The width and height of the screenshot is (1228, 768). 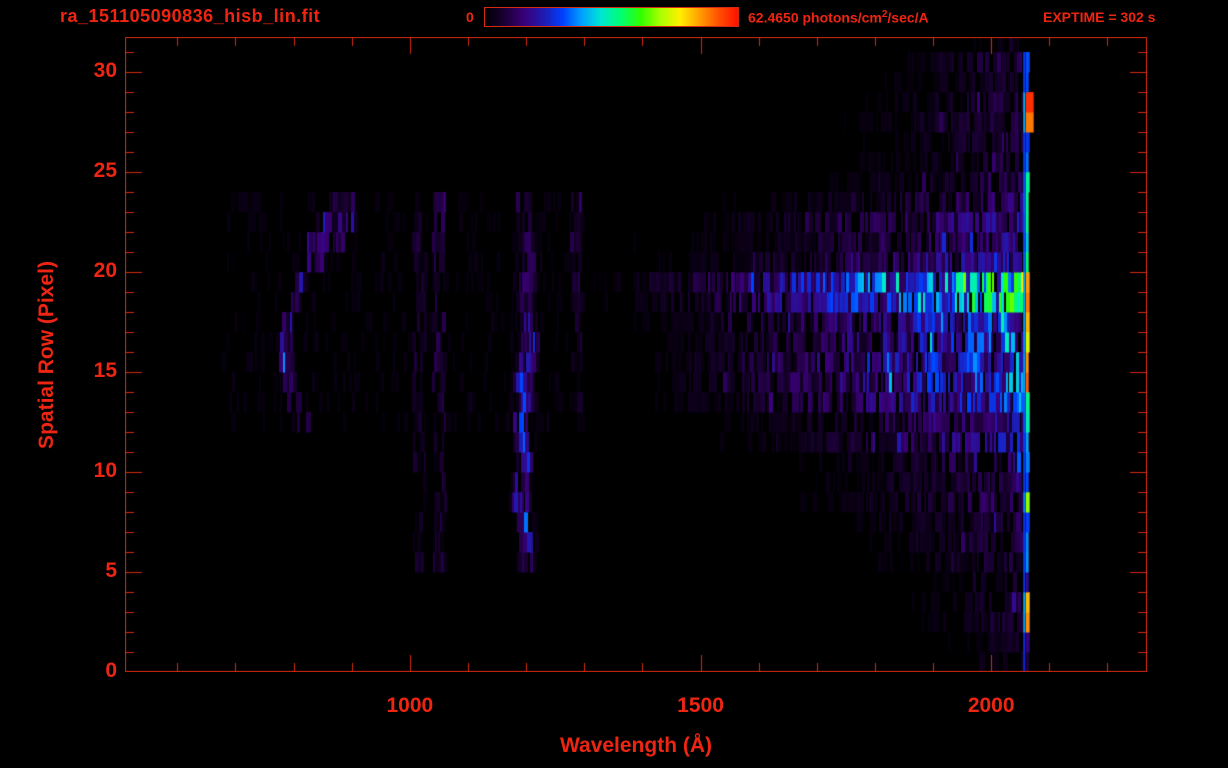 What do you see at coordinates (884, 14) in the screenshot?
I see `colorbar-units-sup: 2` at bounding box center [884, 14].